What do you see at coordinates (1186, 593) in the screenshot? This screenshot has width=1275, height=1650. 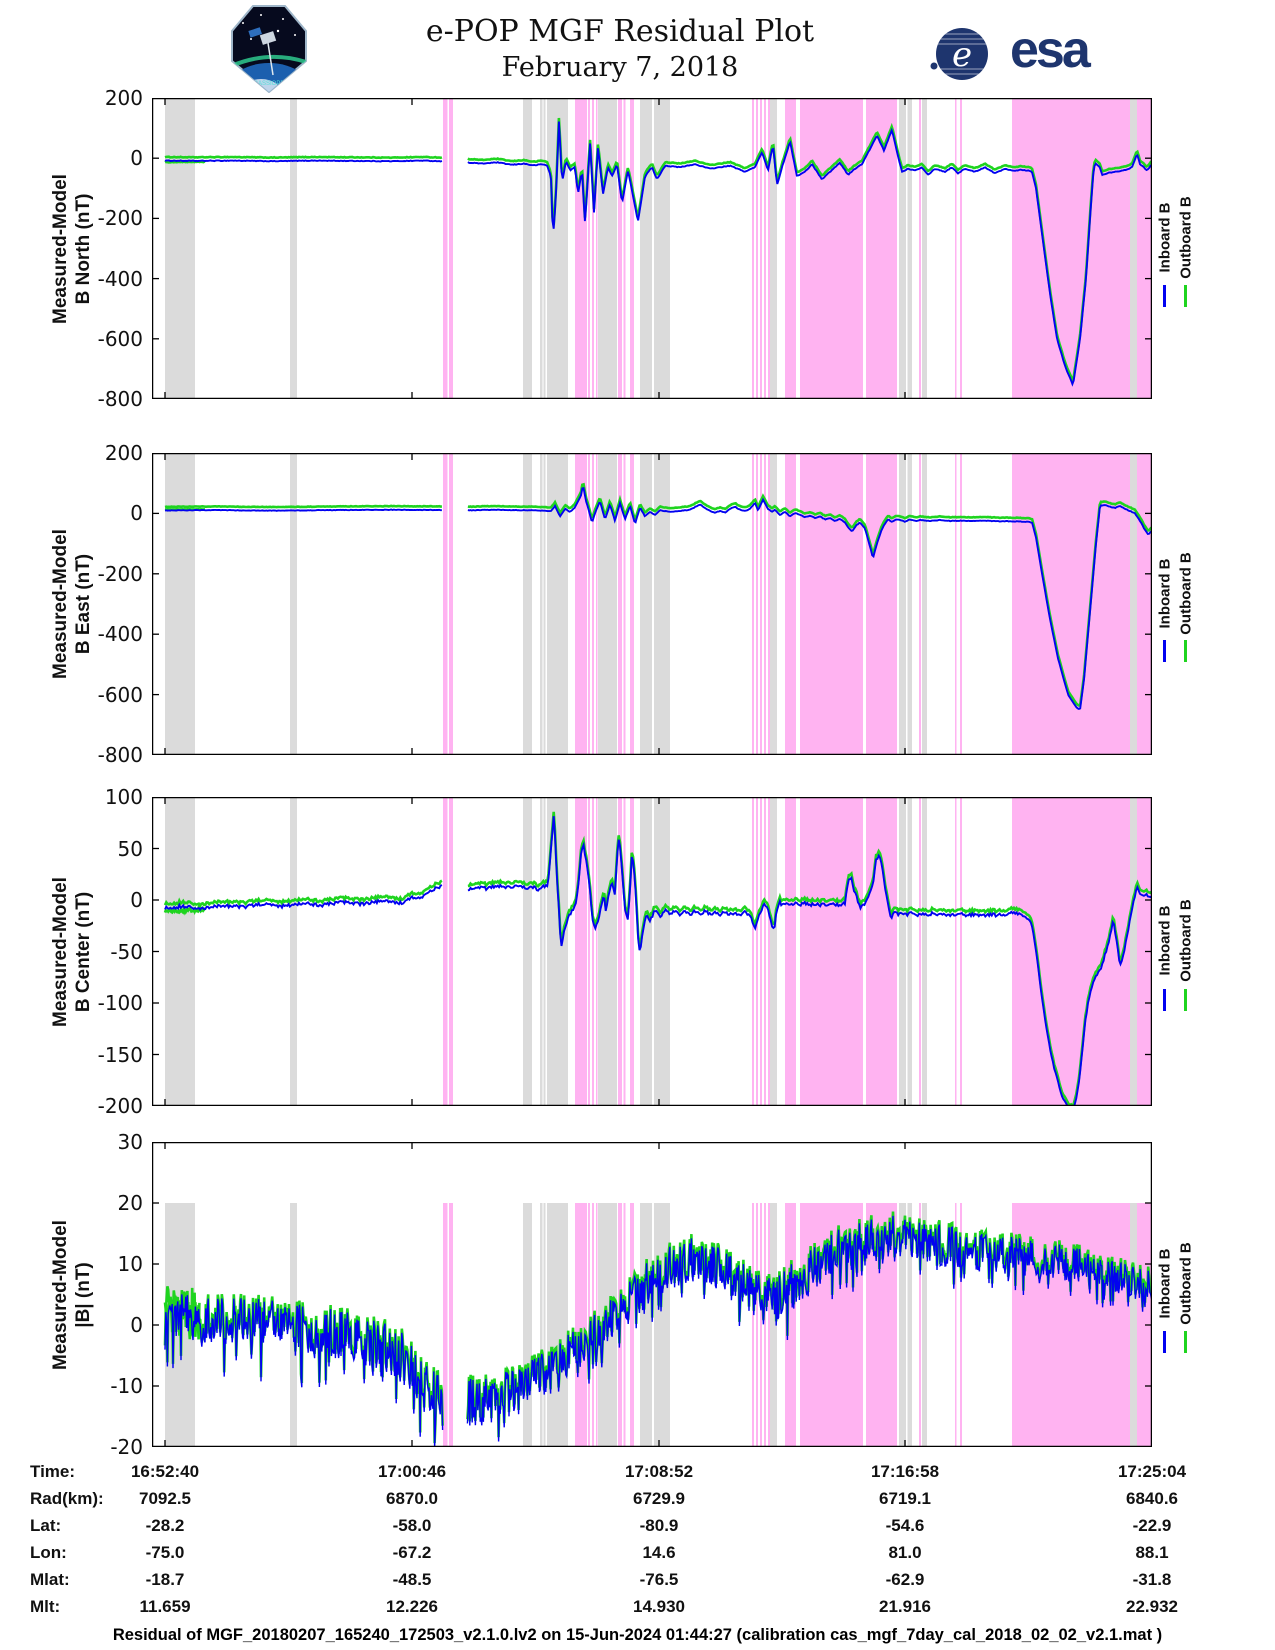 I see `legend-label-outboard: Outboard B` at bounding box center [1186, 593].